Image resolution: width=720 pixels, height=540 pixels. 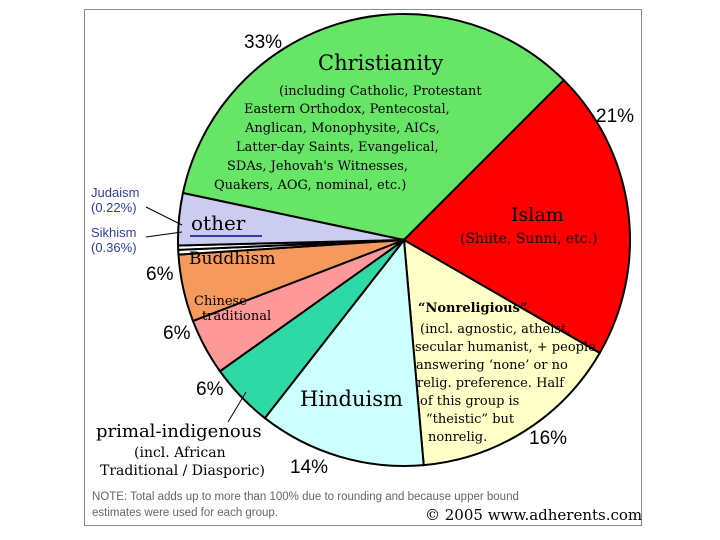 I want to click on primal-note-2: Traditional / Diasporic), so click(x=182, y=471).